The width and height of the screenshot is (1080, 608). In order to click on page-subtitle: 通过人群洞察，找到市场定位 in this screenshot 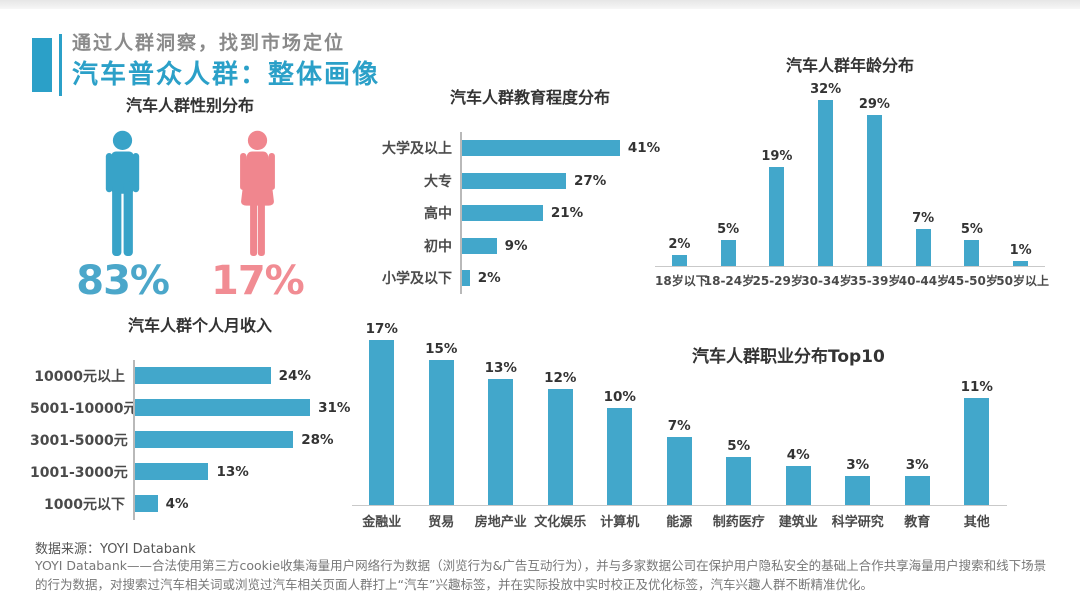, I will do `click(209, 43)`.